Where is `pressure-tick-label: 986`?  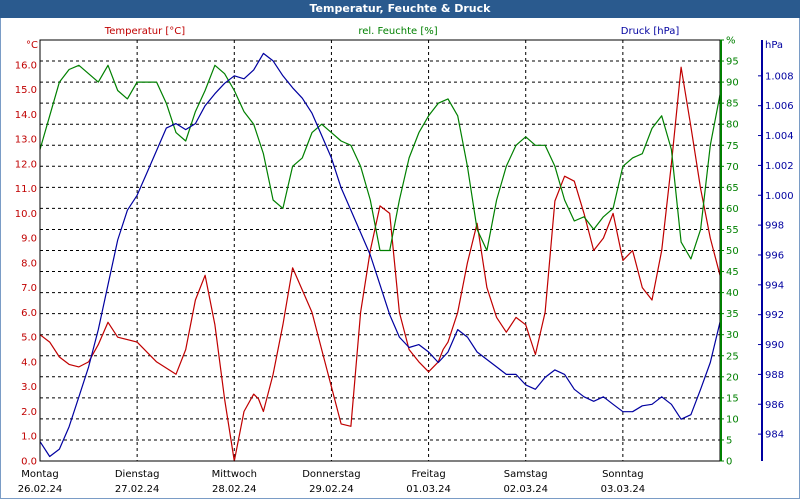
pressure-tick-label: 986 is located at coordinates (774, 405).